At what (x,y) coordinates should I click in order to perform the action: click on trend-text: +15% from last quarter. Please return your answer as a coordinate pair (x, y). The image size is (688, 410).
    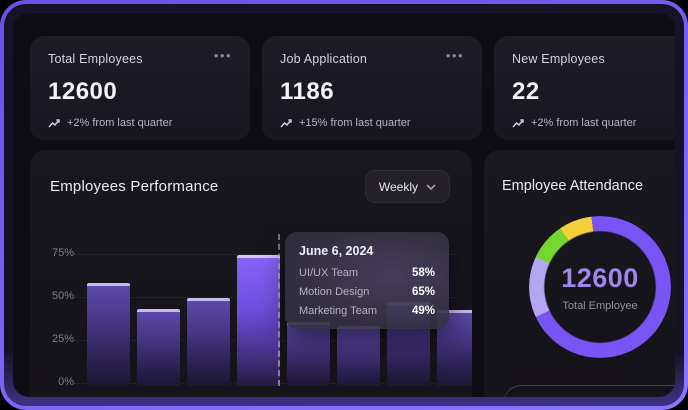
    Looking at the image, I should click on (355, 123).